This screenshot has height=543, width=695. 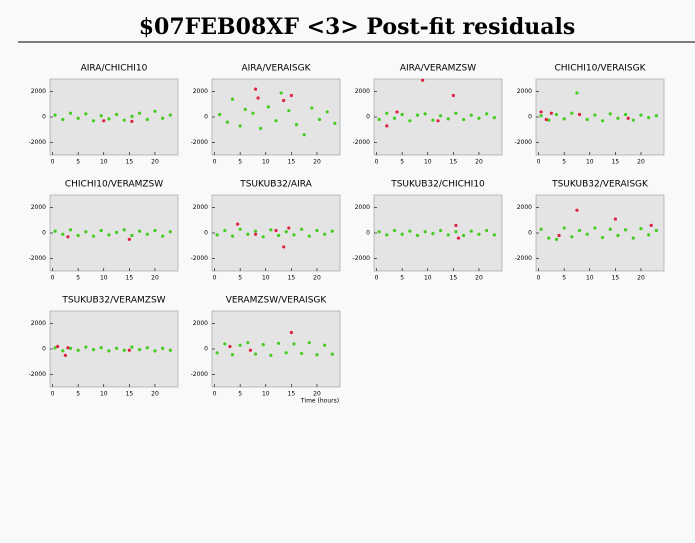 I want to click on x-axis-label: Time (hours), so click(x=319, y=401).